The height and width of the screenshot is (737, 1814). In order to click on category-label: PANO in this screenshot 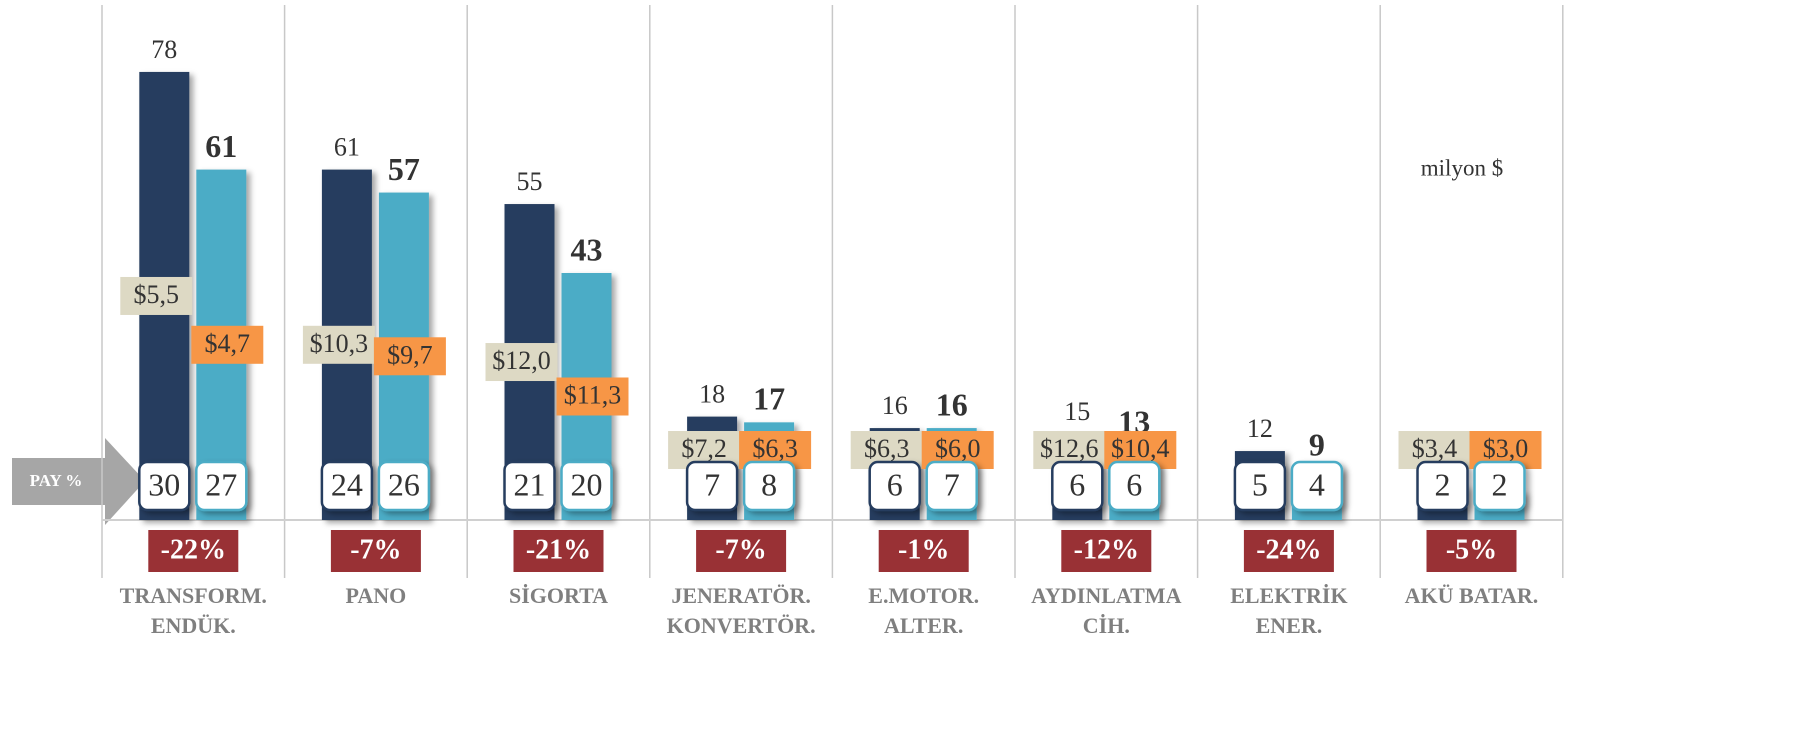, I will do `click(376, 595)`.